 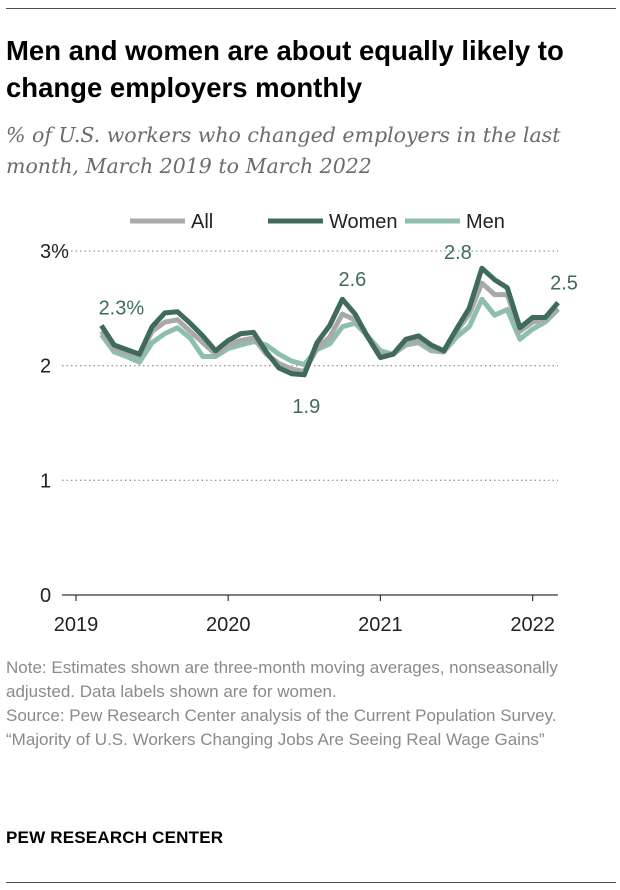 What do you see at coordinates (304, 615) in the screenshot?
I see `x-axis: 2019 2020 2021 2022` at bounding box center [304, 615].